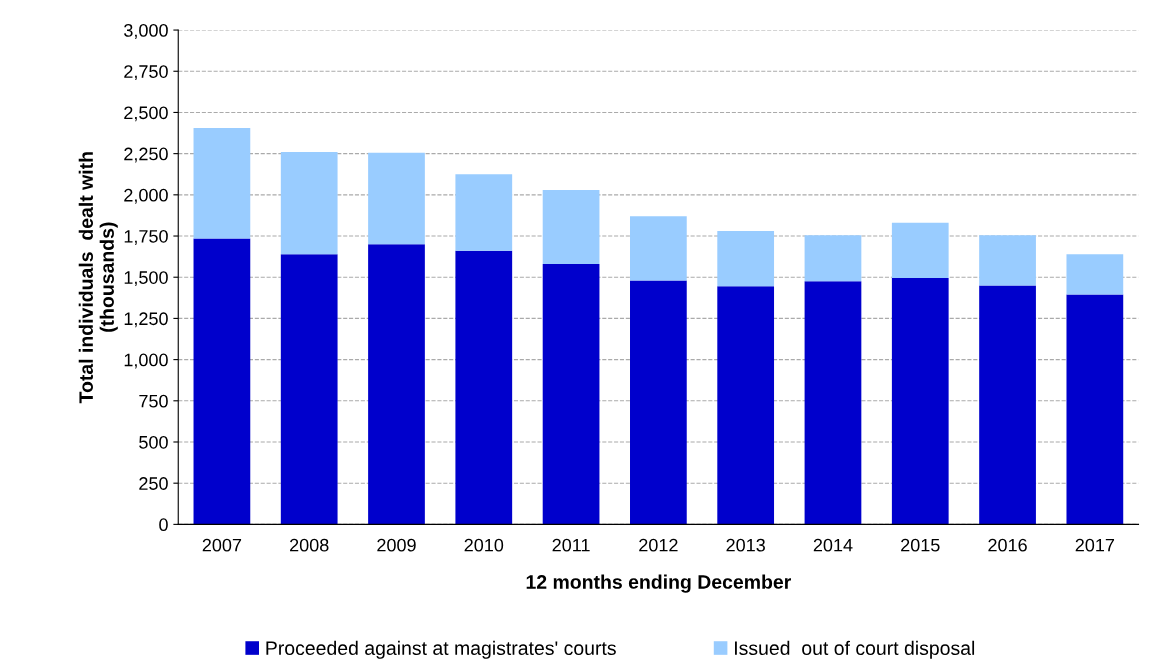  What do you see at coordinates (153, 401) in the screenshot?
I see `y-tick-label: 750` at bounding box center [153, 401].